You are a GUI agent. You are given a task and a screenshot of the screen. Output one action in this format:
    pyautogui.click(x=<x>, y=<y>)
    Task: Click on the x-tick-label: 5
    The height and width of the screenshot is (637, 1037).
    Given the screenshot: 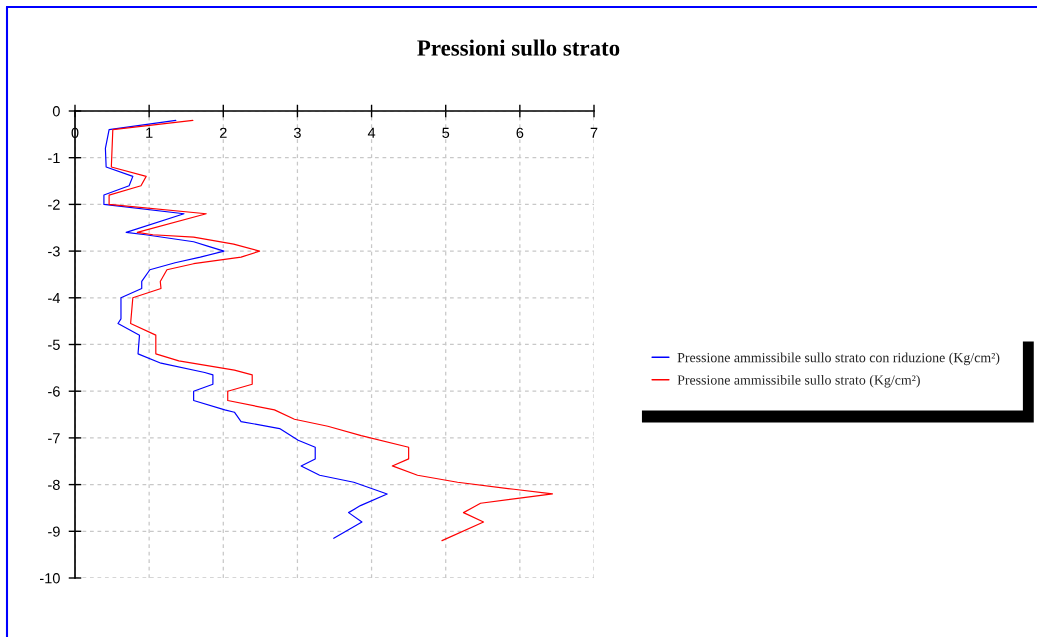 What is the action you would take?
    pyautogui.click(x=446, y=132)
    